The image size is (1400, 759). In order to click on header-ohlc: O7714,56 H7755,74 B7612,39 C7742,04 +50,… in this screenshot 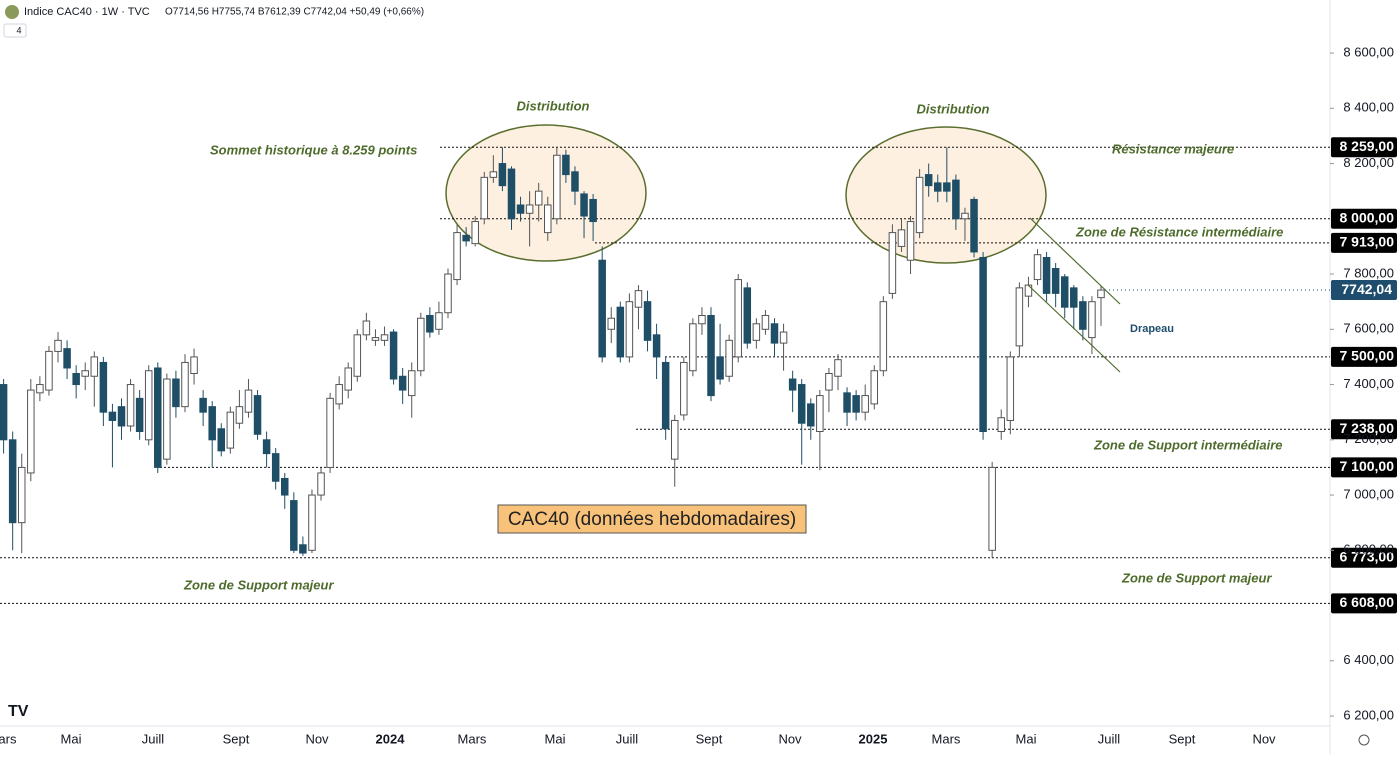, I will do `click(294, 12)`.